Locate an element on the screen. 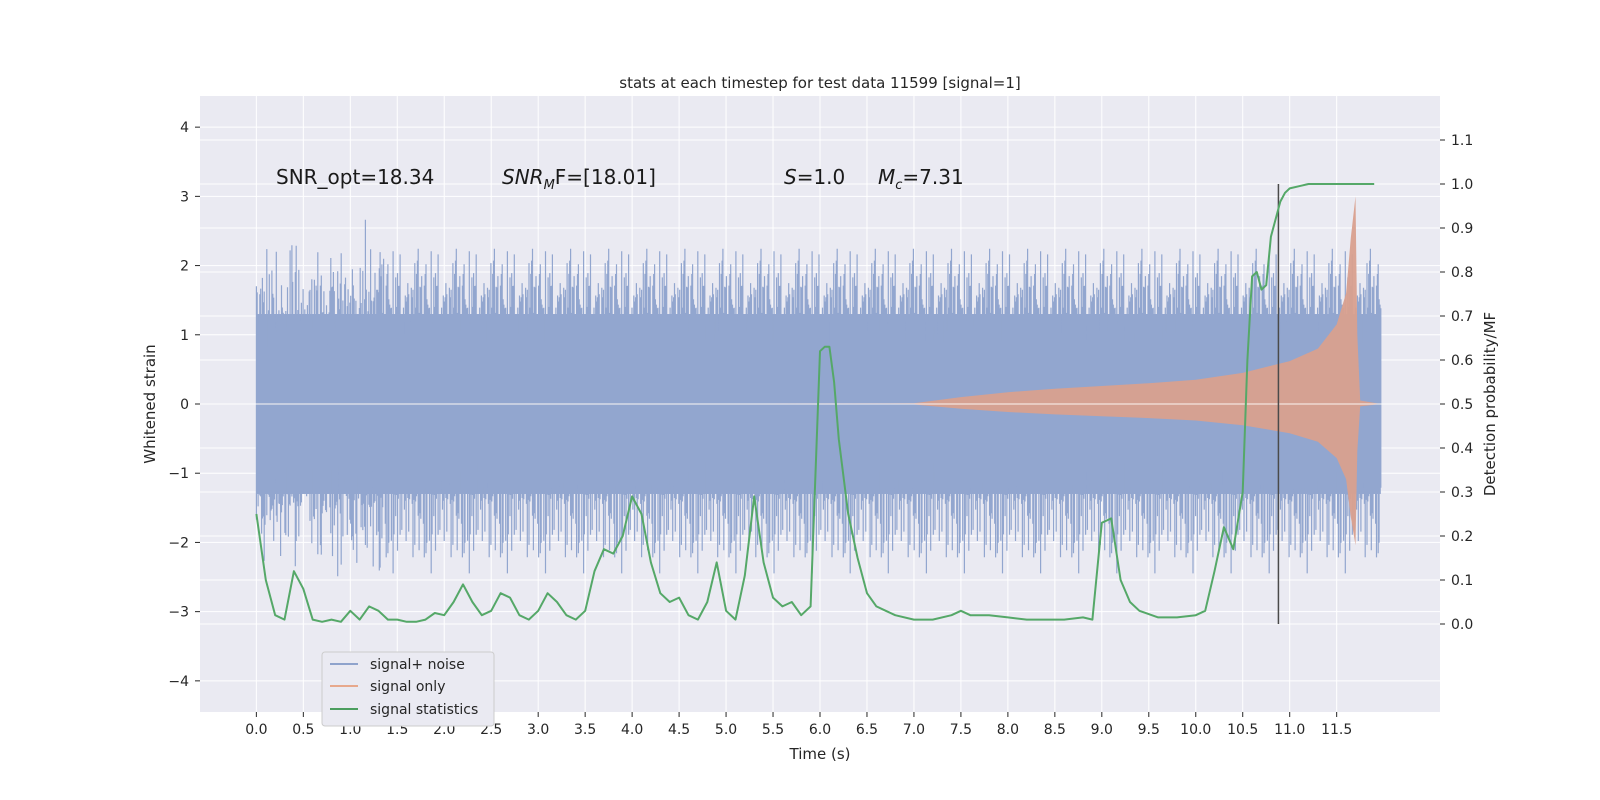  annotation-mc-sub: c is located at coordinates (898, 185).